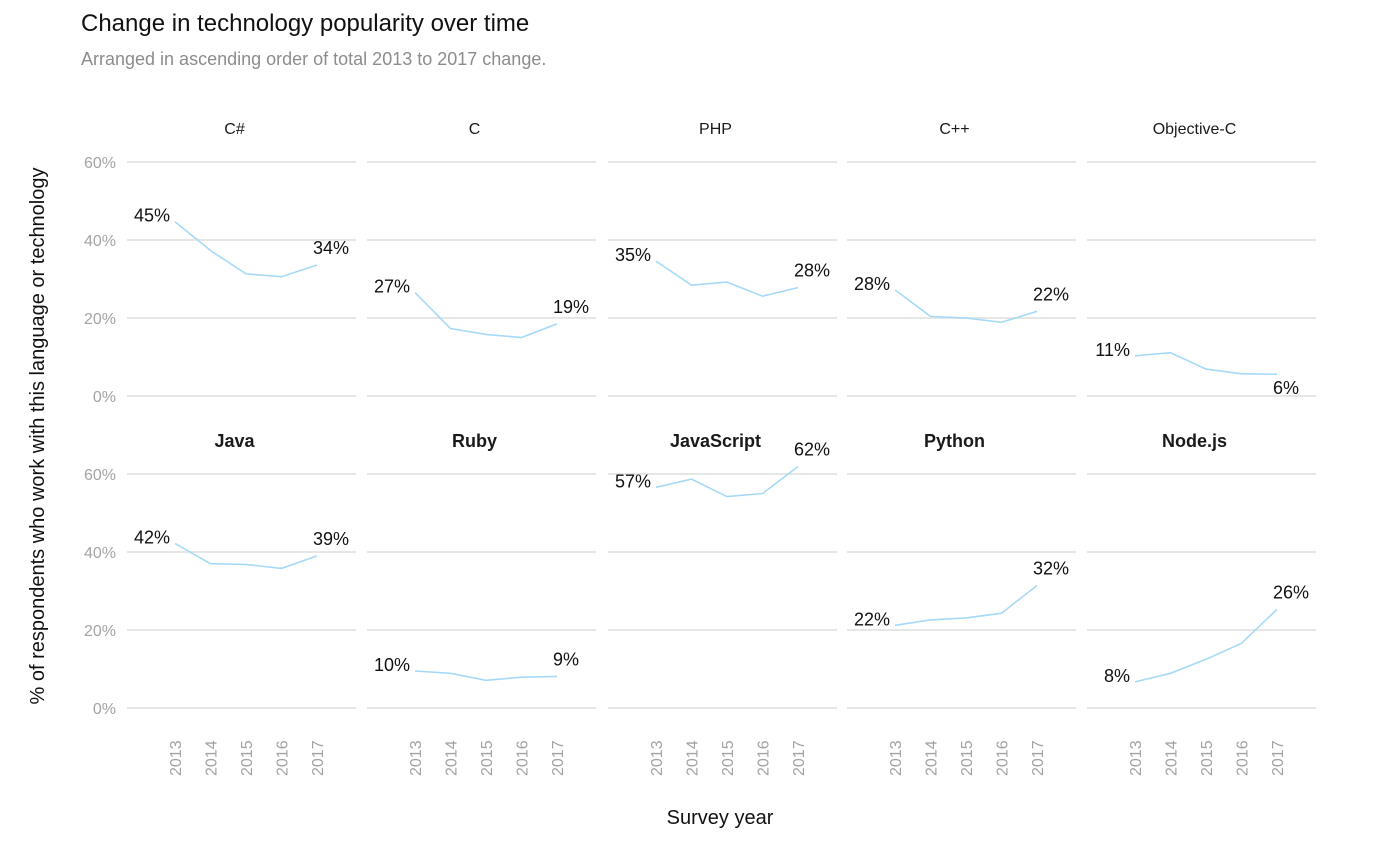 The width and height of the screenshot is (1380, 842). I want to click on start-value-label: 10%, so click(392, 665).